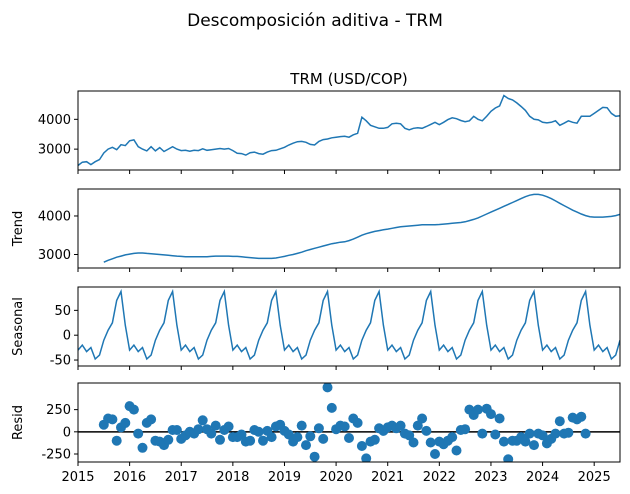  Describe the element at coordinates (594, 477) in the screenshot. I see `x-tick-label: 2025` at that location.